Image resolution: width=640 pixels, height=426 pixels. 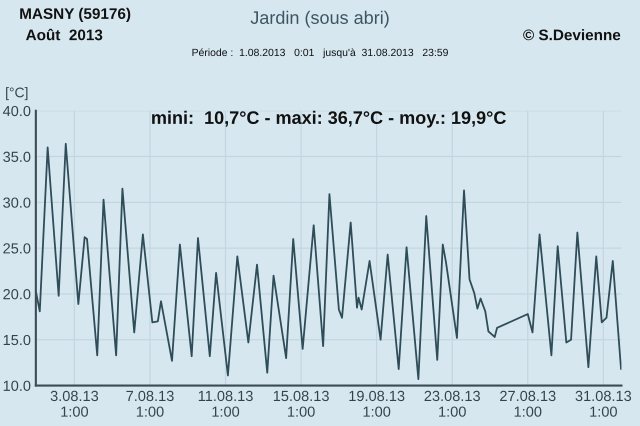 What do you see at coordinates (16, 202) in the screenshot?
I see `y-tick-label: 30.0` at bounding box center [16, 202].